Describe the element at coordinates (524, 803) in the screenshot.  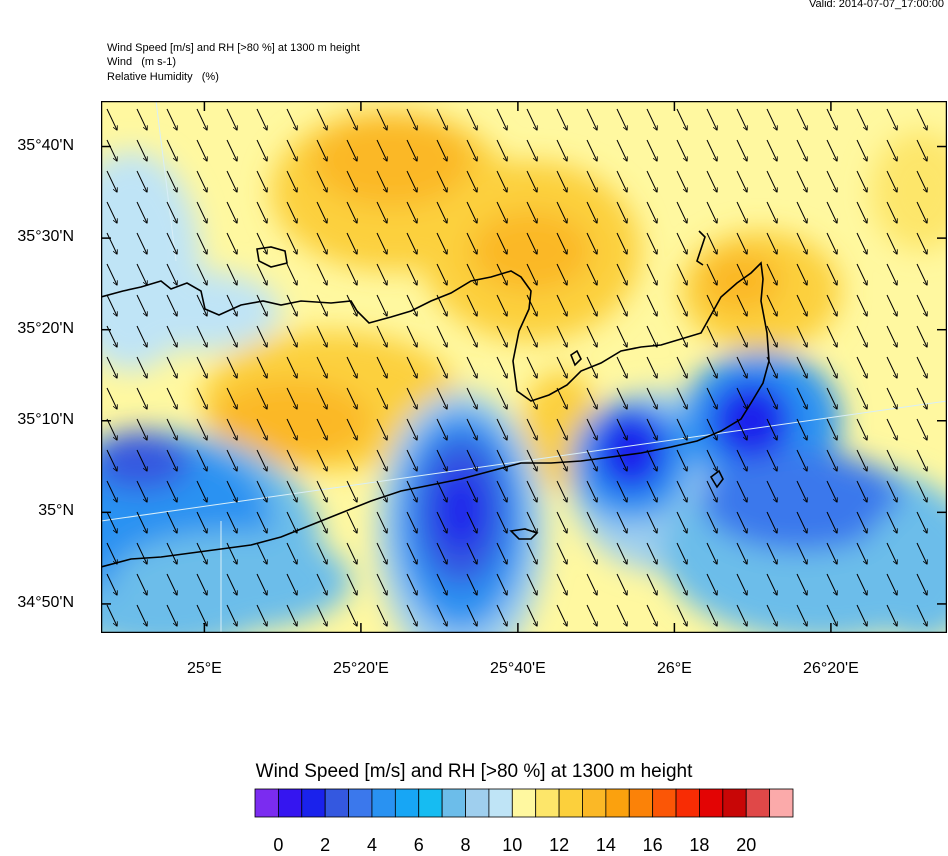
I see `colorbar` at that location.